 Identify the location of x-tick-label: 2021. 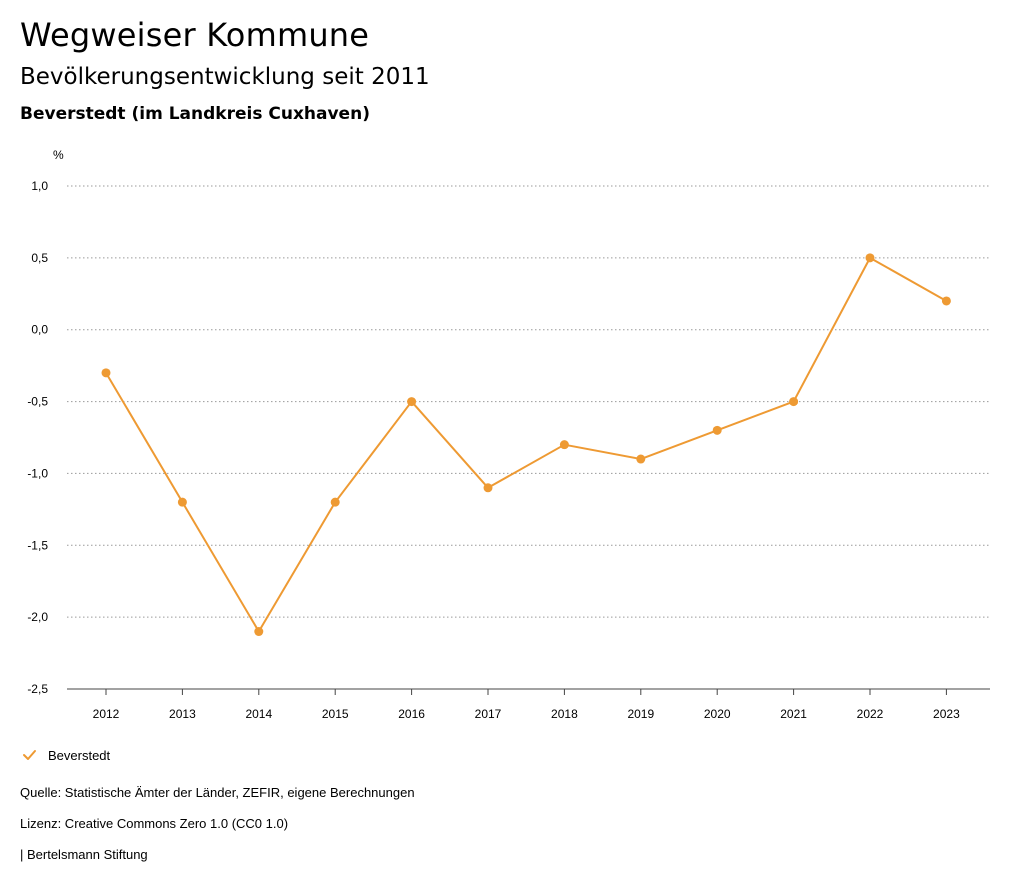
(793, 714).